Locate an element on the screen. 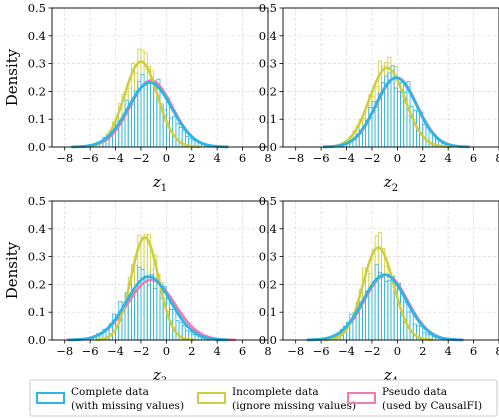 The height and width of the screenshot is (418, 499). x-axis-label: z1 is located at coordinates (159, 183).